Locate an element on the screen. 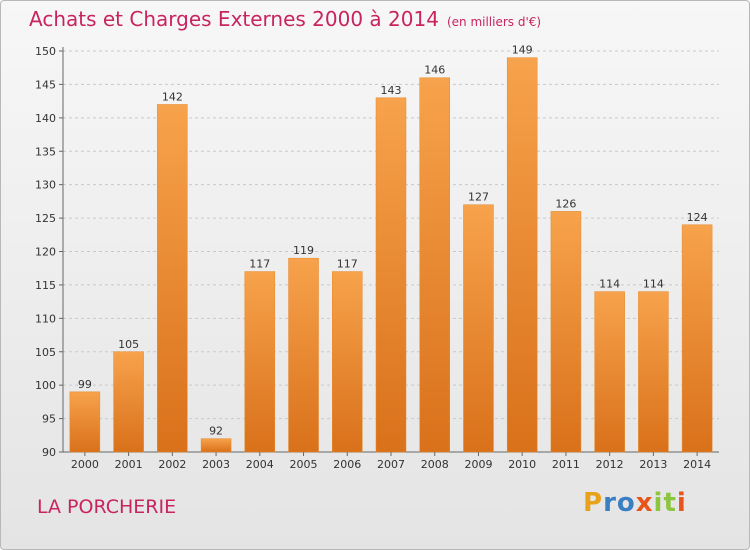 The image size is (750, 550). bar-value-label: 124 is located at coordinates (697, 217).